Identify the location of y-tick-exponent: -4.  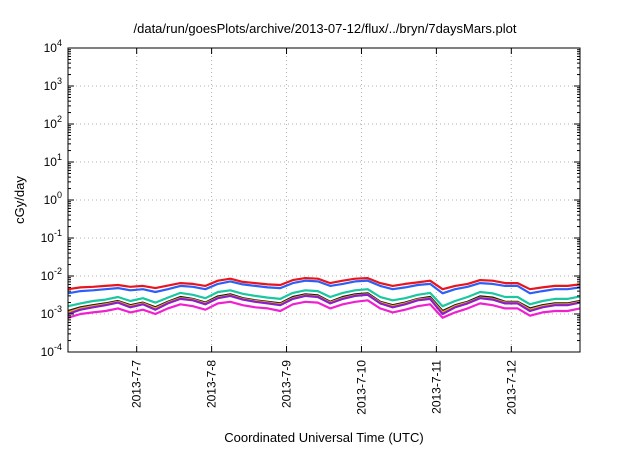
(58, 347).